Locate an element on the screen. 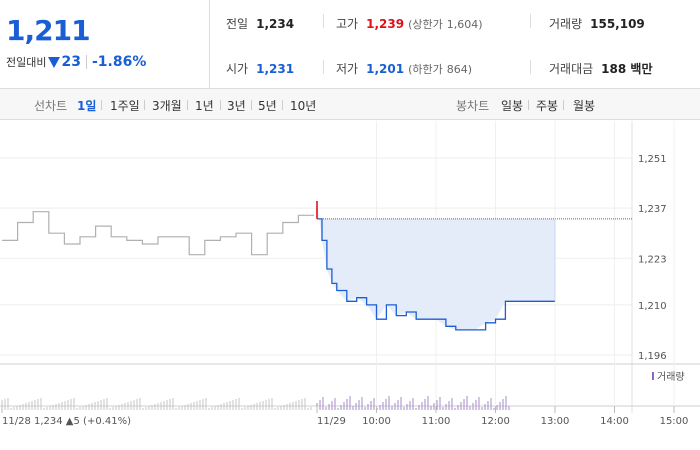  period-5y: 5년 is located at coordinates (267, 106).